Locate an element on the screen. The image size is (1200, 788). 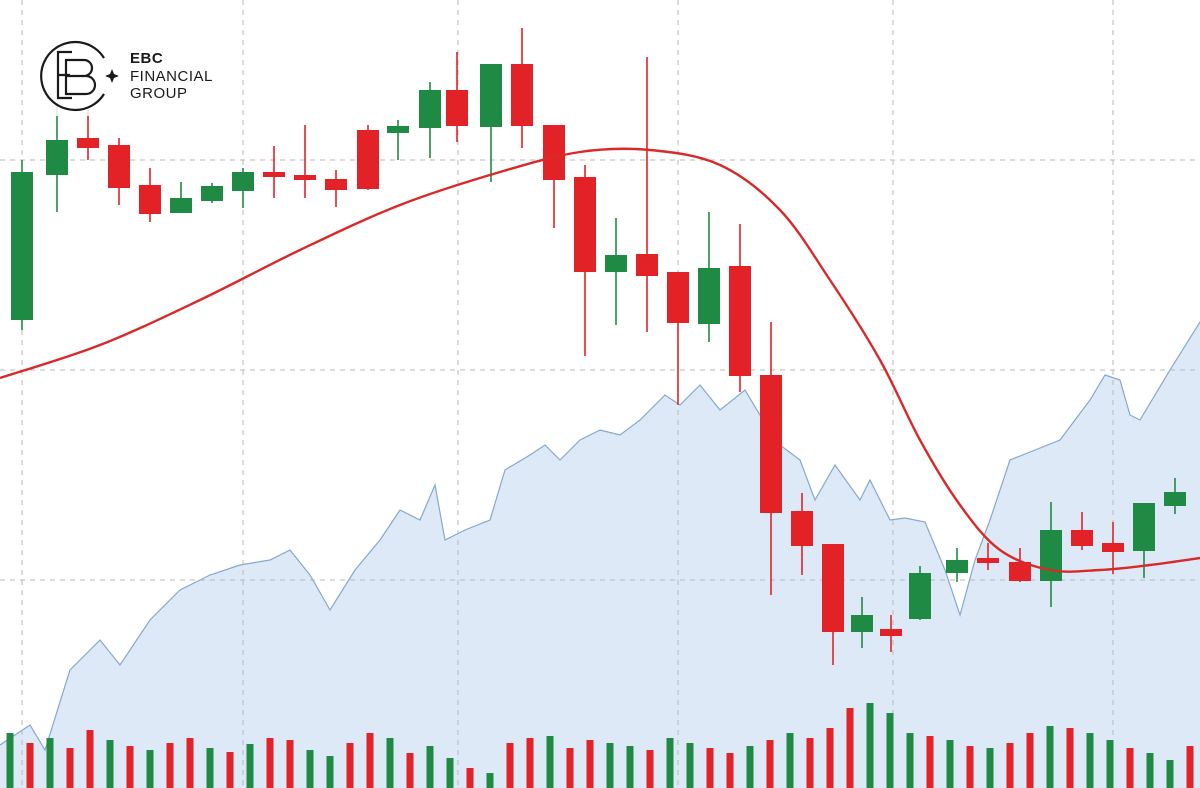
logo-ring is located at coordinates (72, 76).